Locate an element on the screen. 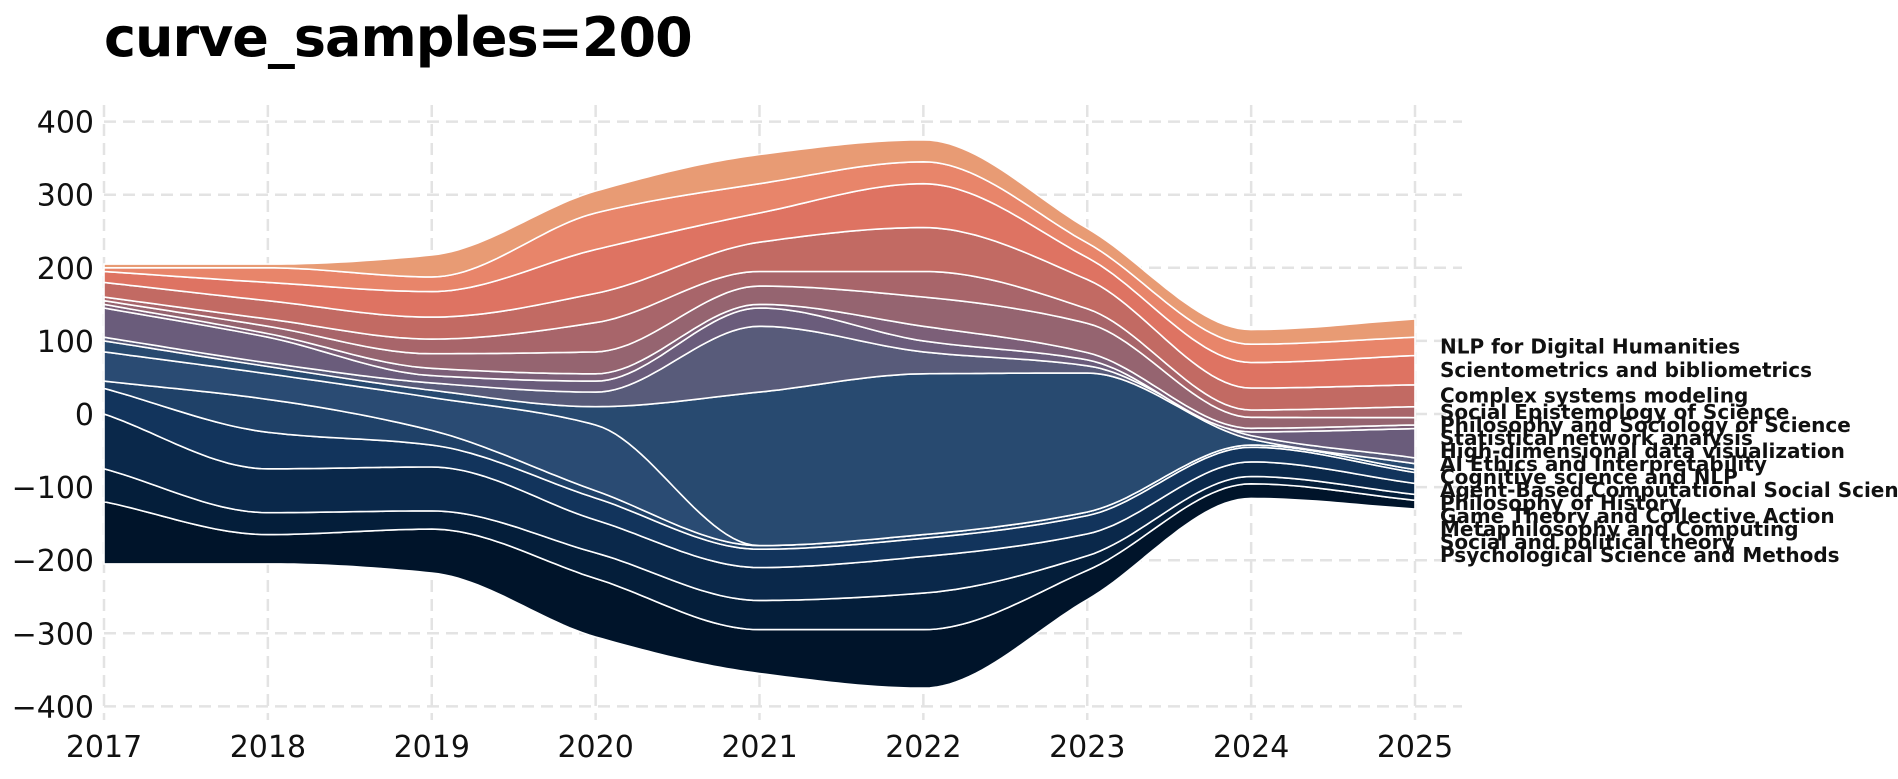 The height and width of the screenshot is (779, 1898). layer-label: Scientometrics and bibliometrics is located at coordinates (1626, 370).